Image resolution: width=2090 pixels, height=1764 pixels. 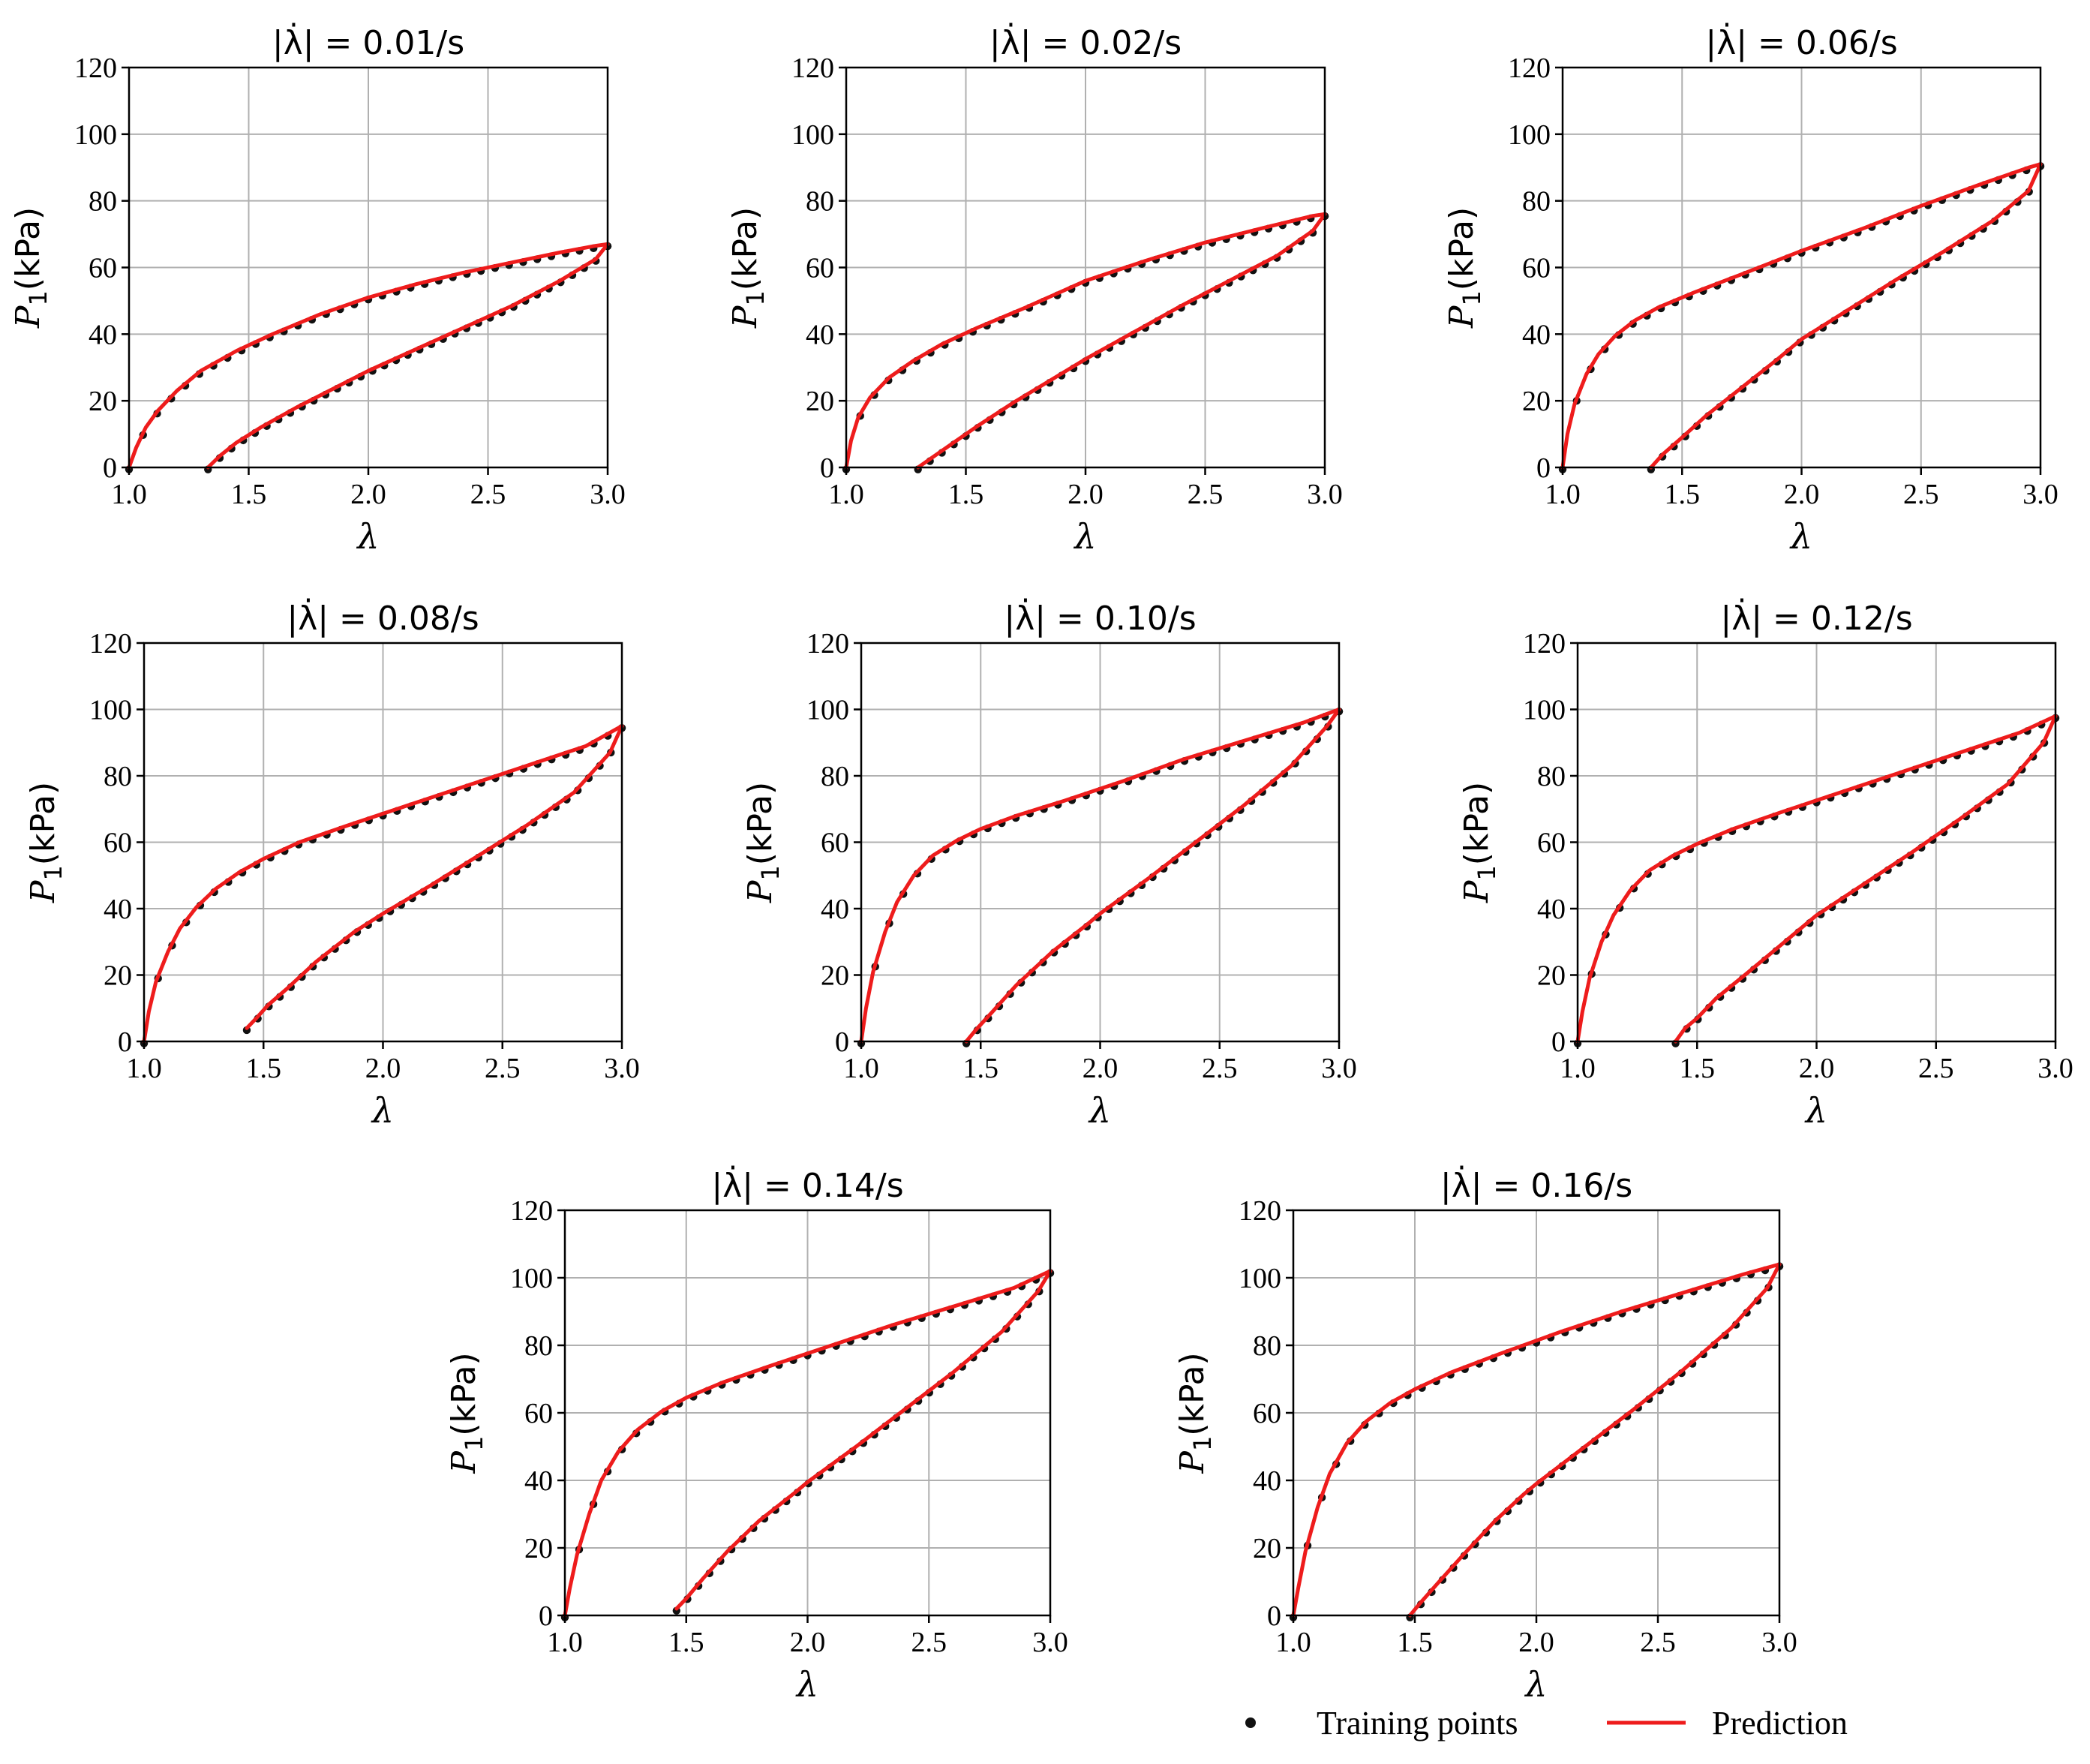 What do you see at coordinates (1862, 619) in the screenshot?
I see `title-value: 0.12/s` at bounding box center [1862, 619].